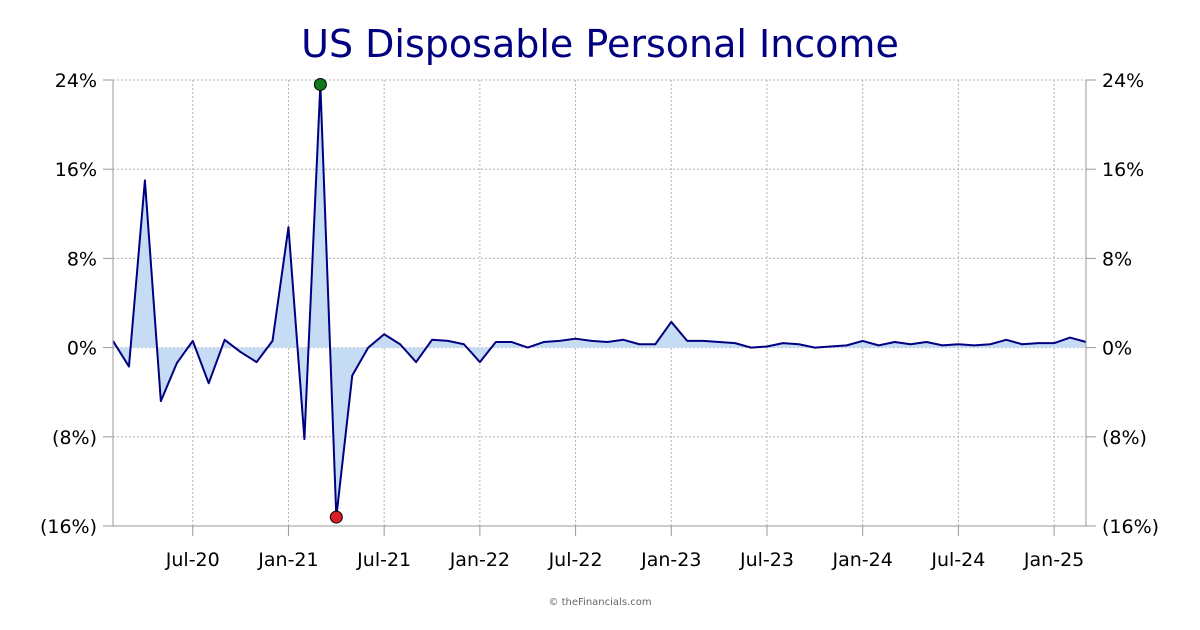 The width and height of the screenshot is (1200, 630). What do you see at coordinates (600, 602) in the screenshot?
I see `credit-text: © theFinancials.com` at bounding box center [600, 602].